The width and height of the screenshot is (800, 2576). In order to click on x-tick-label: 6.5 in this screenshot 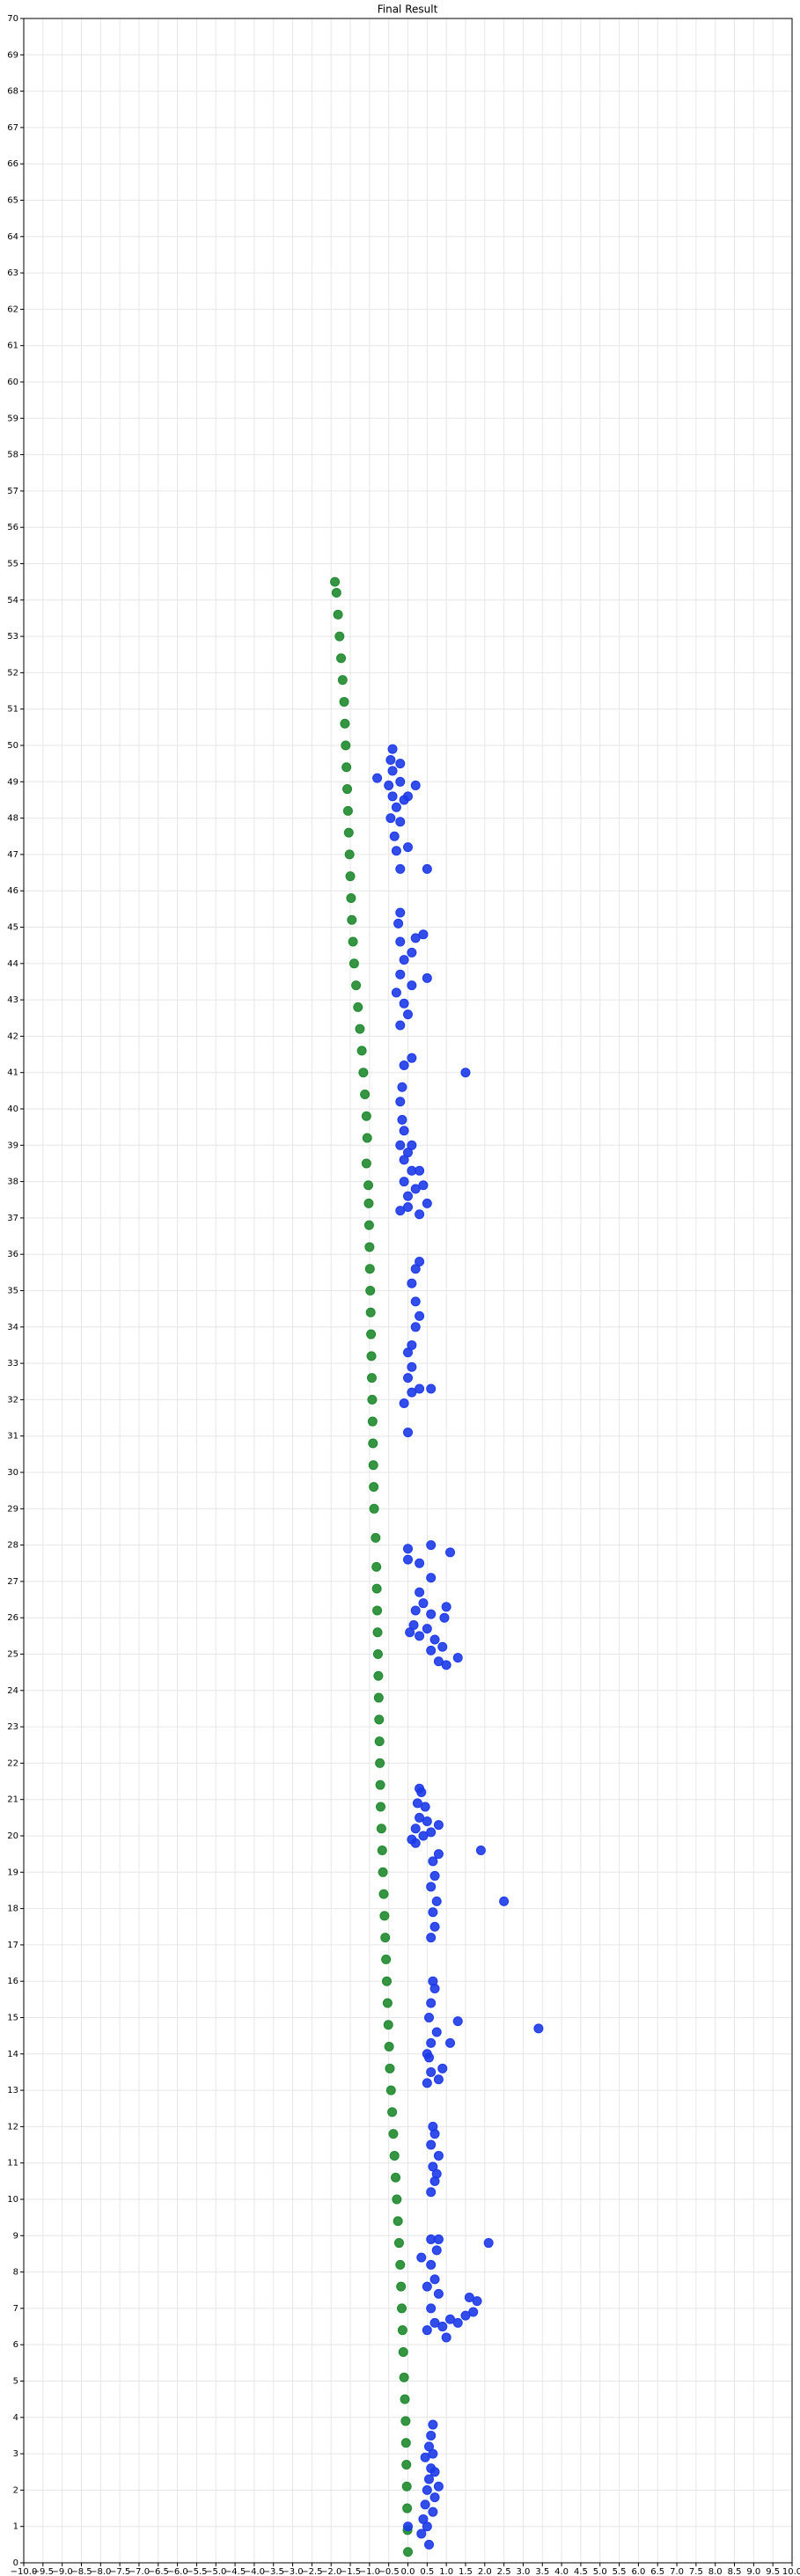, I will do `click(657, 2571)`.